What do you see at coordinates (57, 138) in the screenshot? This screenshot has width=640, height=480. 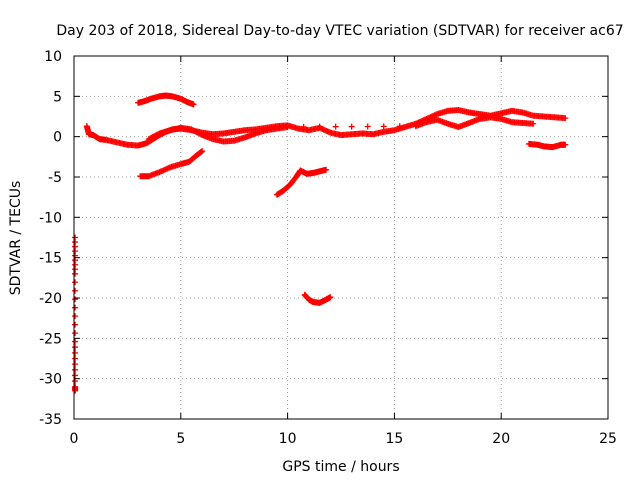 I see `y-tick-label: 0` at bounding box center [57, 138].